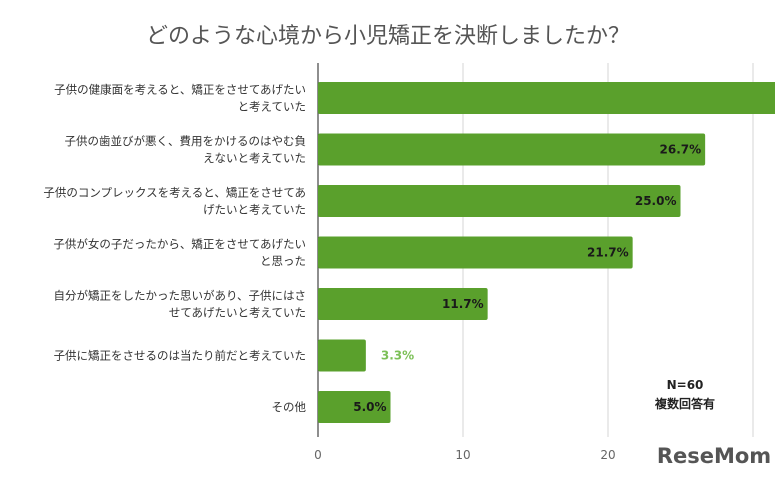 The width and height of the screenshot is (775, 478). Describe the element at coordinates (174, 193) in the screenshot. I see `category-label: 子供のコンプレックスを考えると、矯正をさせてあ` at that location.